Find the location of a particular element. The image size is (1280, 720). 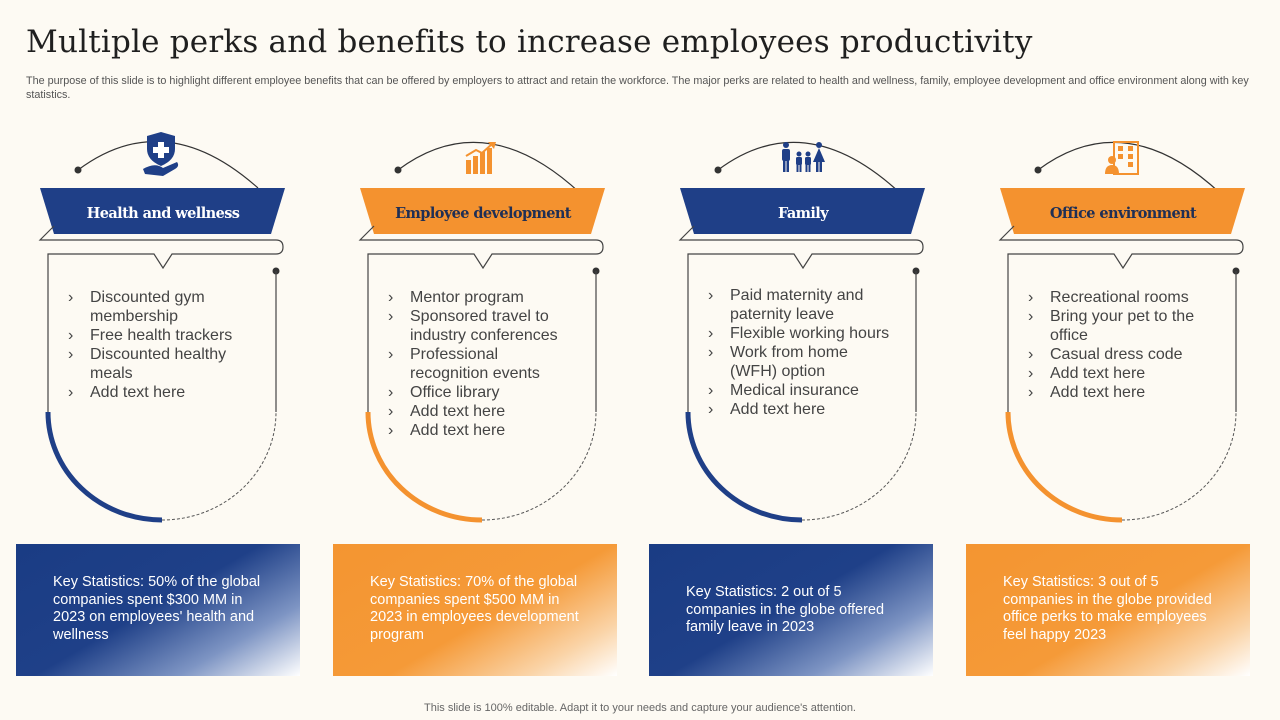

list-item: › Office library is located at coordinates (444, 392).